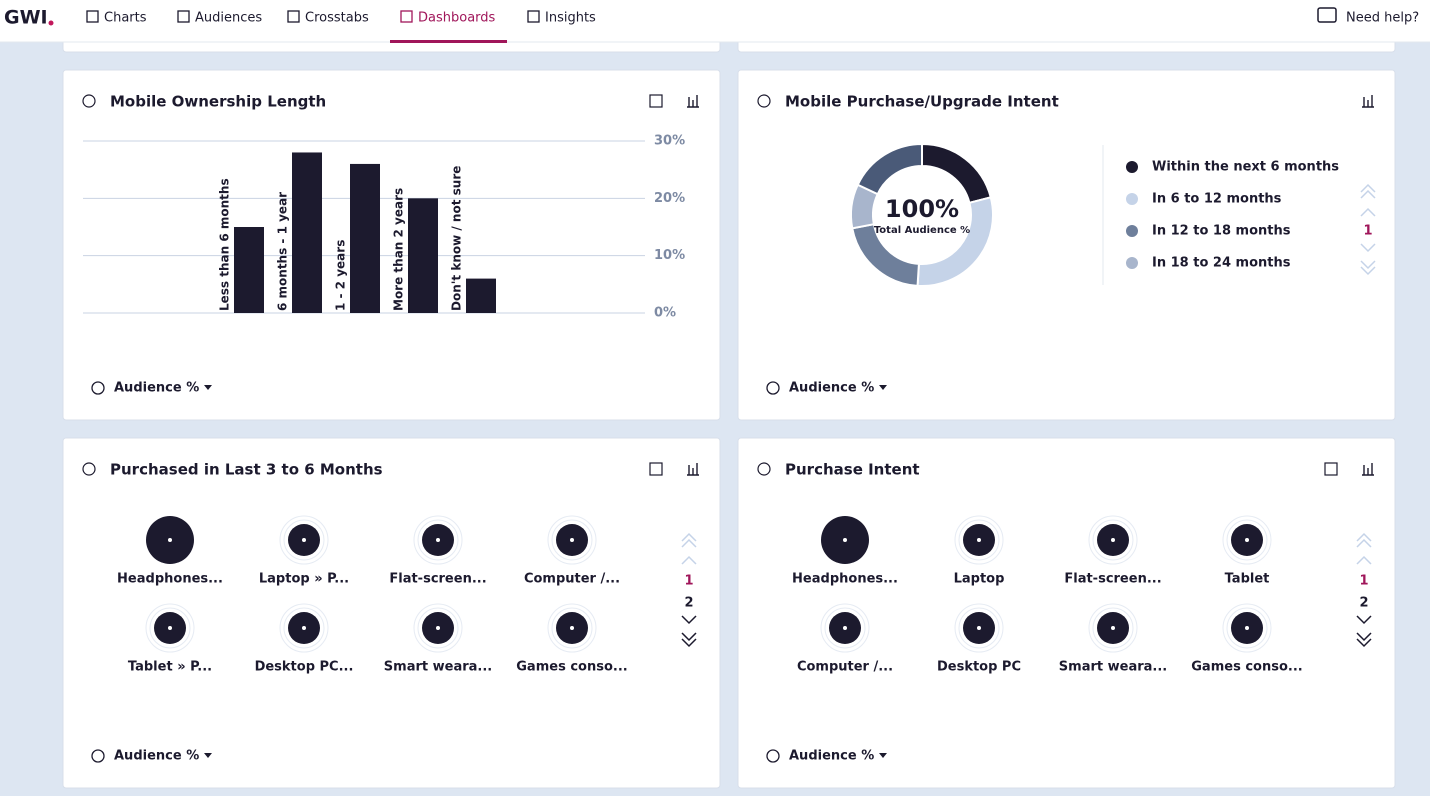  I want to click on legend-label: Within the next 6 months, so click(1245, 167).